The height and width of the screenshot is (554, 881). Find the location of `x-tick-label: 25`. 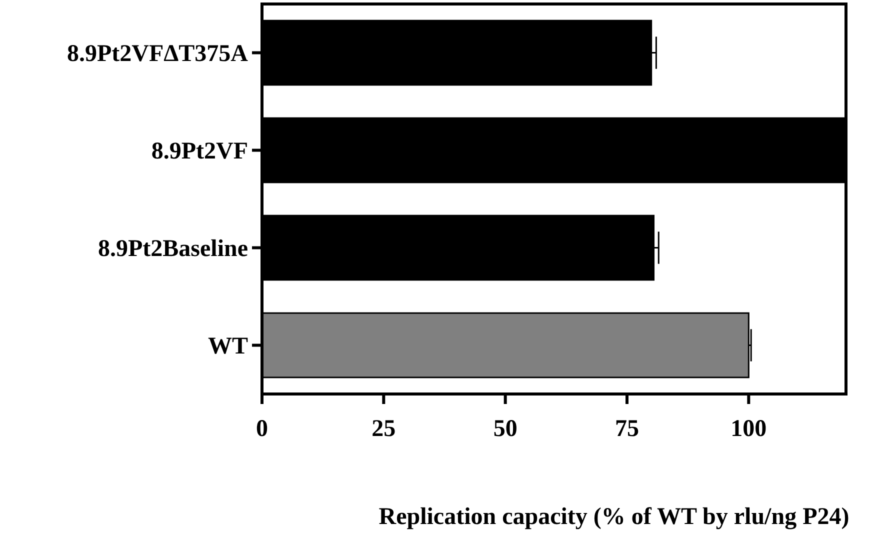

x-tick-label: 25 is located at coordinates (384, 429).